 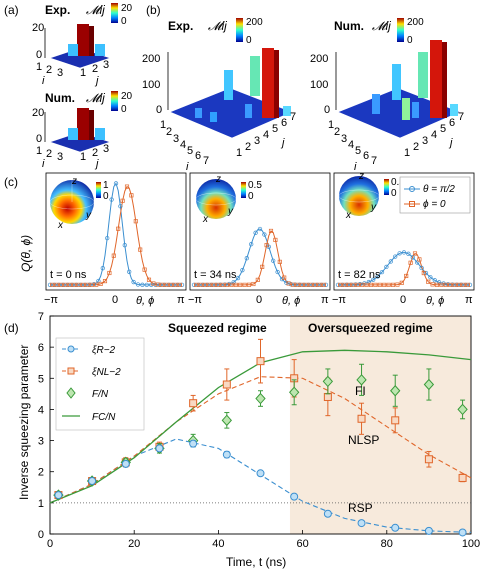 What do you see at coordinates (169, 132) in the screenshot?
I see `svg-text: 2` at bounding box center [169, 132].